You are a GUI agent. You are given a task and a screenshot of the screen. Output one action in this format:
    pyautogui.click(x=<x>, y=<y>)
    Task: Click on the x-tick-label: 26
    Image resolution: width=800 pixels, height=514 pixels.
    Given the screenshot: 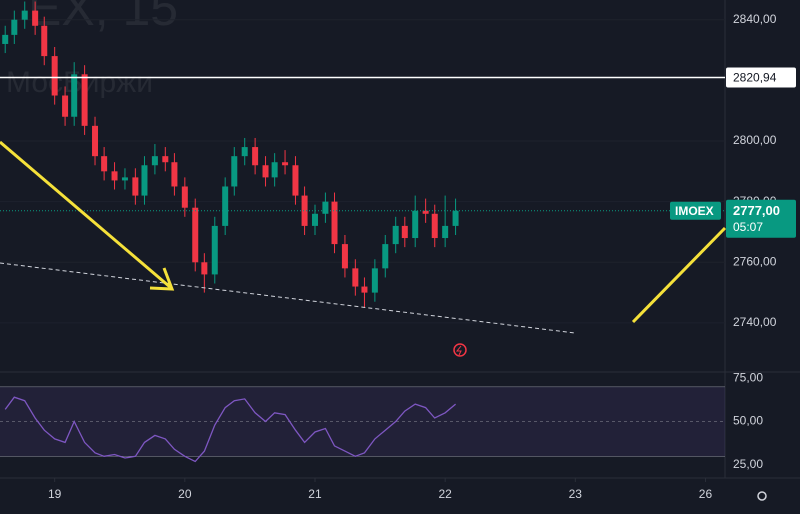 What is the action you would take?
    pyautogui.click(x=706, y=494)
    